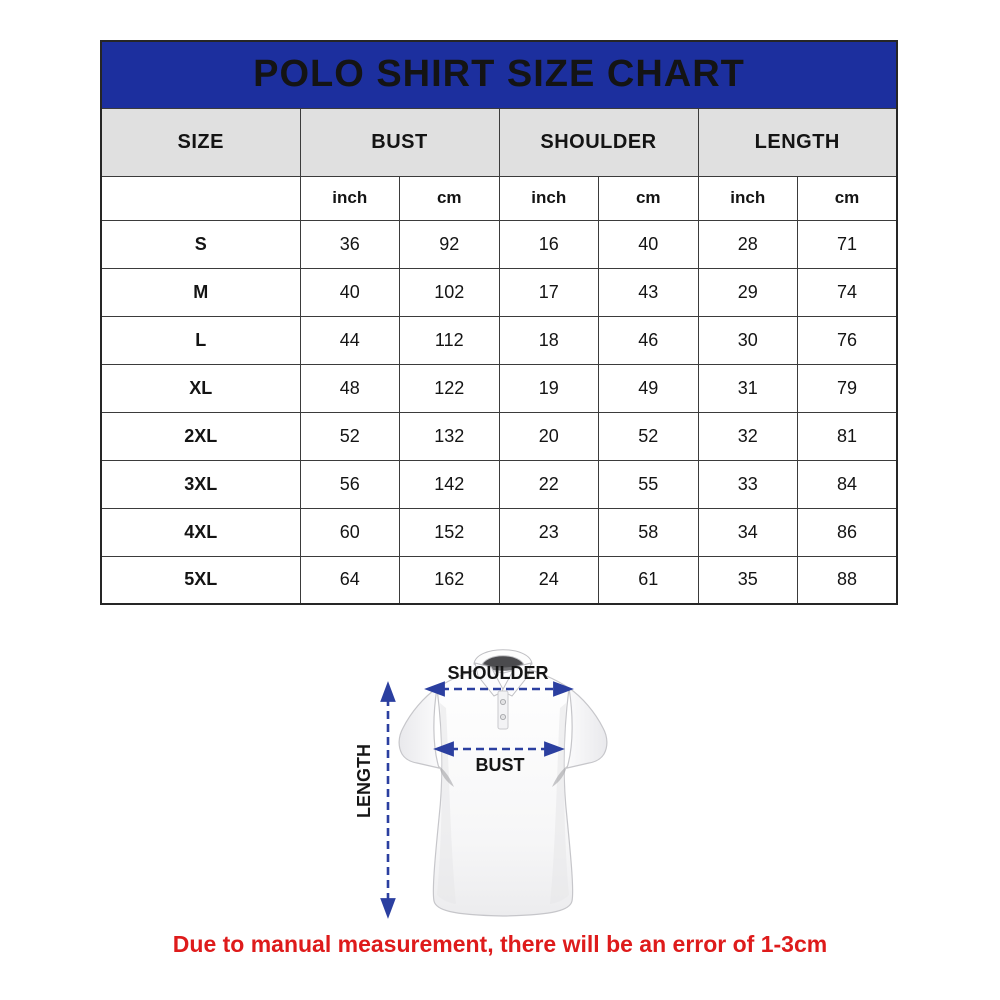 The height and width of the screenshot is (1000, 1000). I want to click on value-cell: 79, so click(847, 388).